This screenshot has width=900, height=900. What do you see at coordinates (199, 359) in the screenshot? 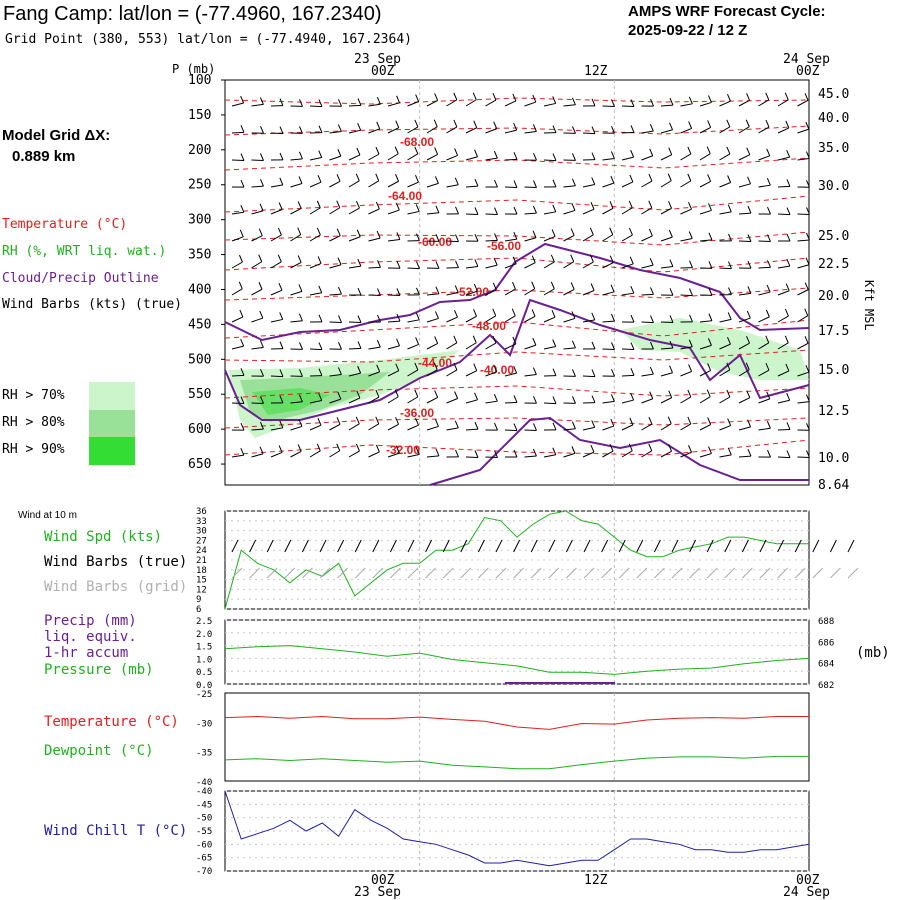
I see `pressure-tick-label: 500` at bounding box center [199, 359].